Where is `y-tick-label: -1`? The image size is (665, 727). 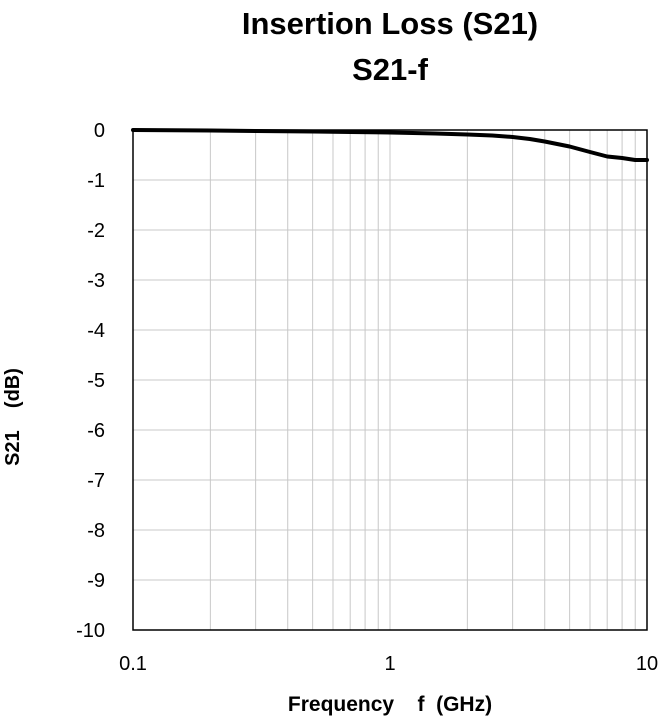
y-tick-label: -1 is located at coordinates (96, 181).